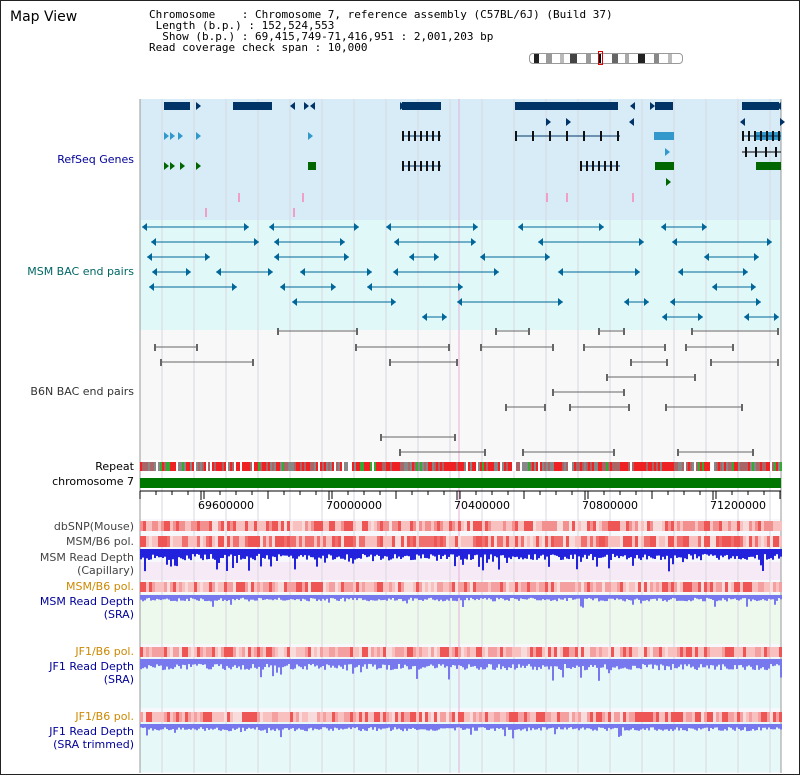  I want to click on refseq-exon, so click(439, 166).